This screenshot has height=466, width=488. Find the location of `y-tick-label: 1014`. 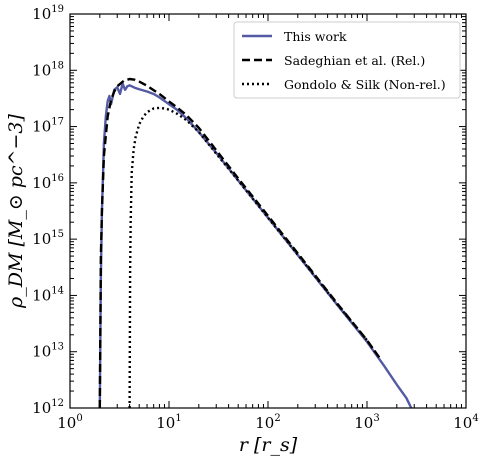

y-tick-label: 1014 is located at coordinates (48, 294).